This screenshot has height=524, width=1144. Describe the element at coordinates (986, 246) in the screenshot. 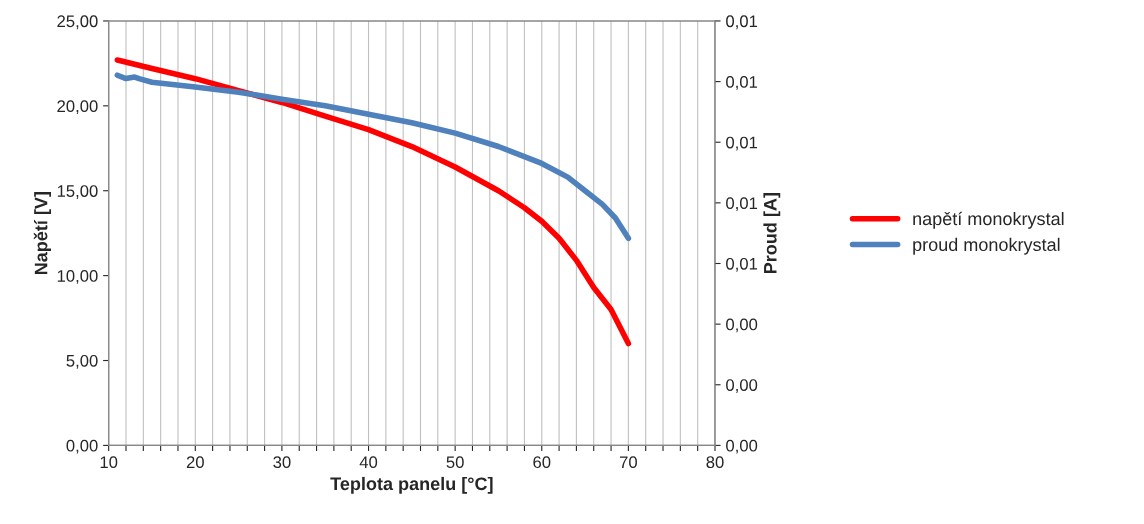

I see `legend-label: proud monokrystal` at that location.